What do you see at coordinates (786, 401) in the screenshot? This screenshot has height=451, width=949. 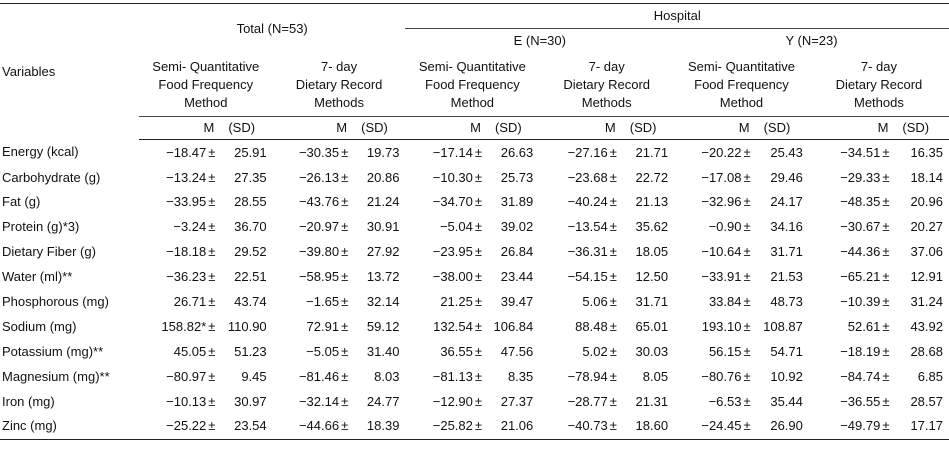 I see `sd-cell: 35.44` at bounding box center [786, 401].